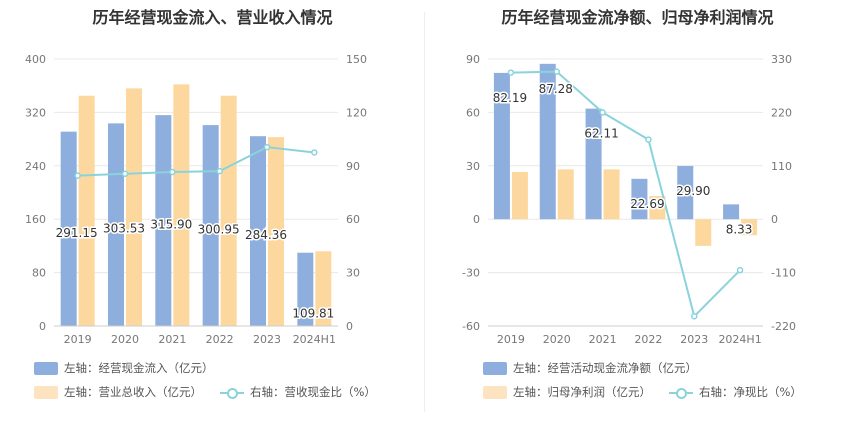  What do you see at coordinates (781, 112) in the screenshot?
I see `y-right-tick-label: 220` at bounding box center [781, 112].